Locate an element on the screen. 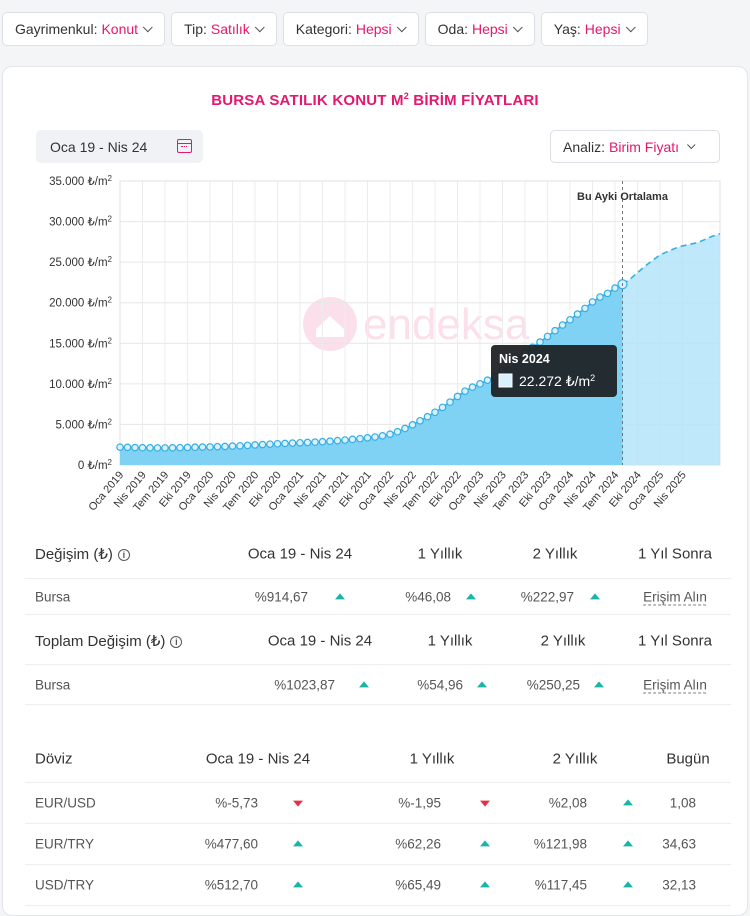 The height and width of the screenshot is (916, 750). analiz-dropdown: Analiz: Birim Fiyatı is located at coordinates (635, 146).